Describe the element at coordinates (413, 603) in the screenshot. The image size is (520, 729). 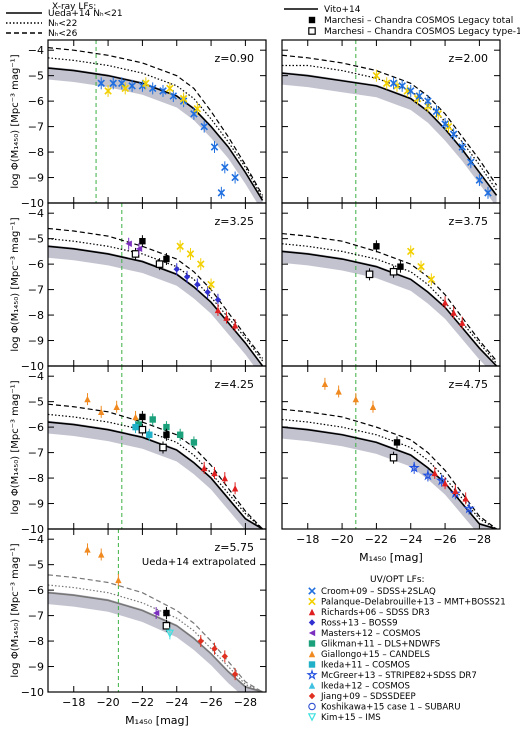
I see `legend-label: Palanque–Delabrouille+13 – MMT+BOSS21` at that location.